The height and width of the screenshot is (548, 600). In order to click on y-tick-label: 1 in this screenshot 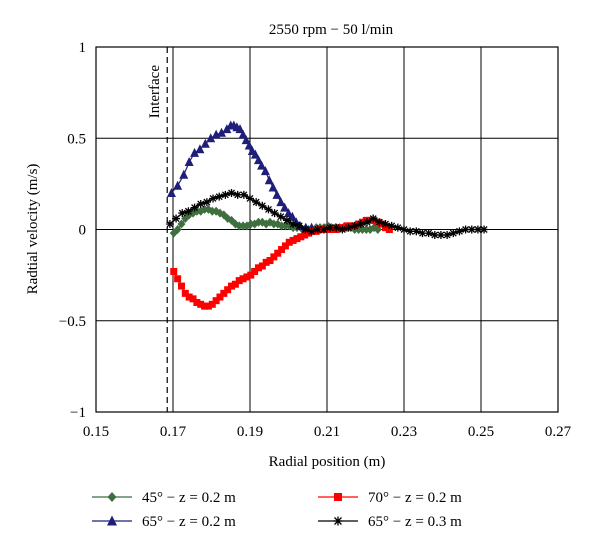, I will do `click(83, 48)`.